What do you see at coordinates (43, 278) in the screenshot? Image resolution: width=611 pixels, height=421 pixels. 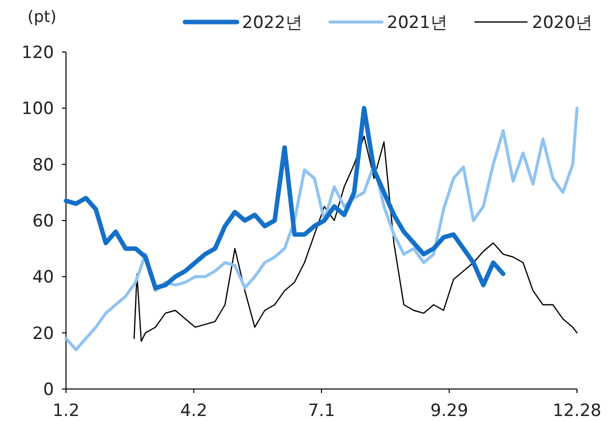 I see `y-tick-label: 40` at bounding box center [43, 278].